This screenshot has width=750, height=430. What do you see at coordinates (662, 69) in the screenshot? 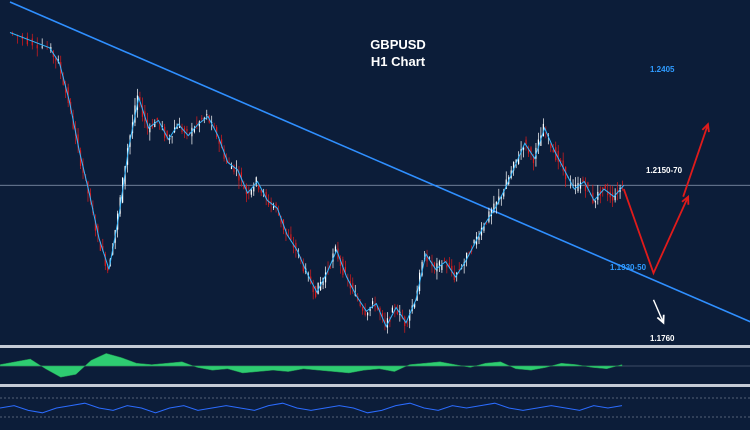
I see `price-level-label: 1.2405` at bounding box center [662, 69].